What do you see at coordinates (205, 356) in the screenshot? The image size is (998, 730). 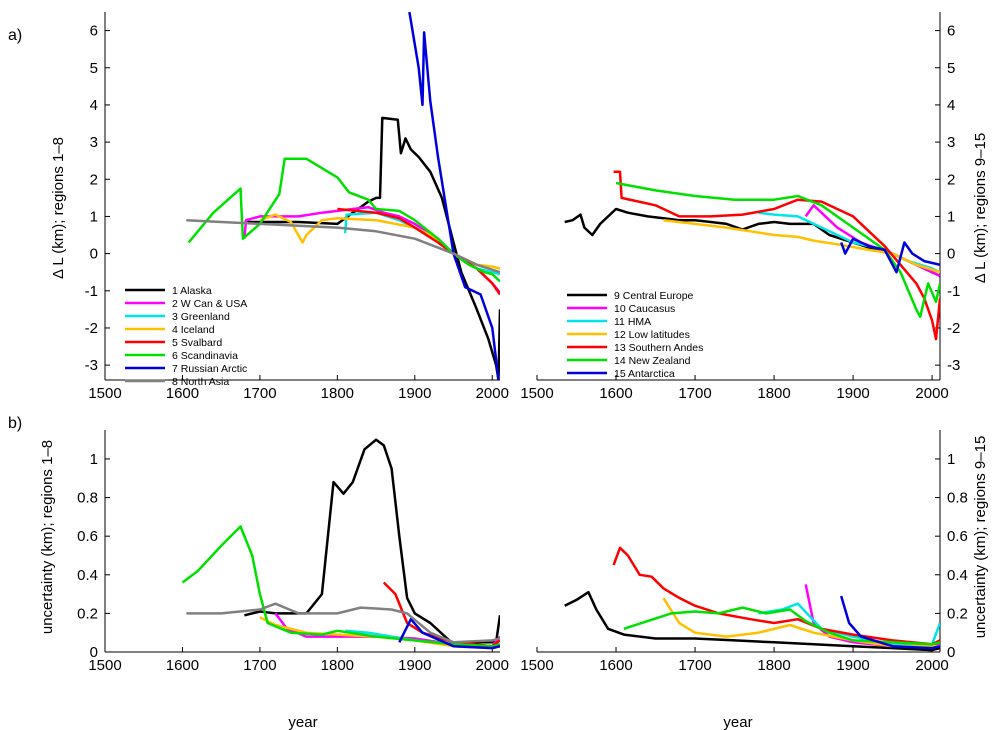 I see `legend-label: 6 Scandinavia` at bounding box center [205, 356].